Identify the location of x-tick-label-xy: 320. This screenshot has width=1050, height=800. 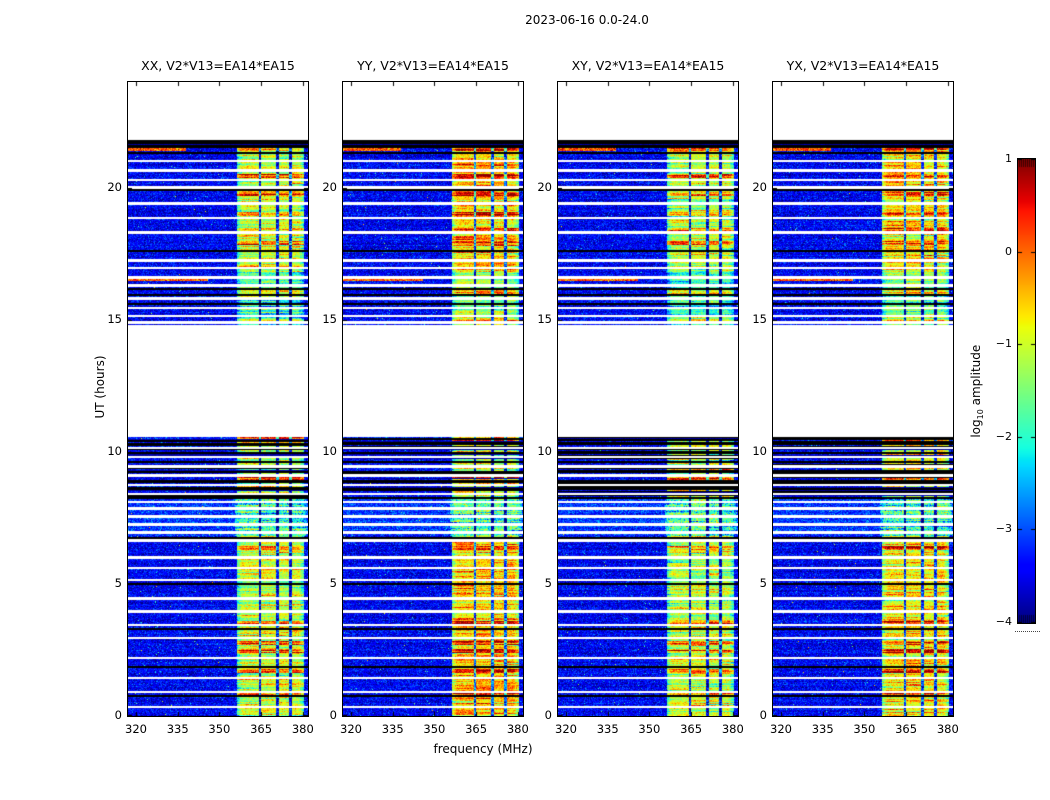
(566, 729).